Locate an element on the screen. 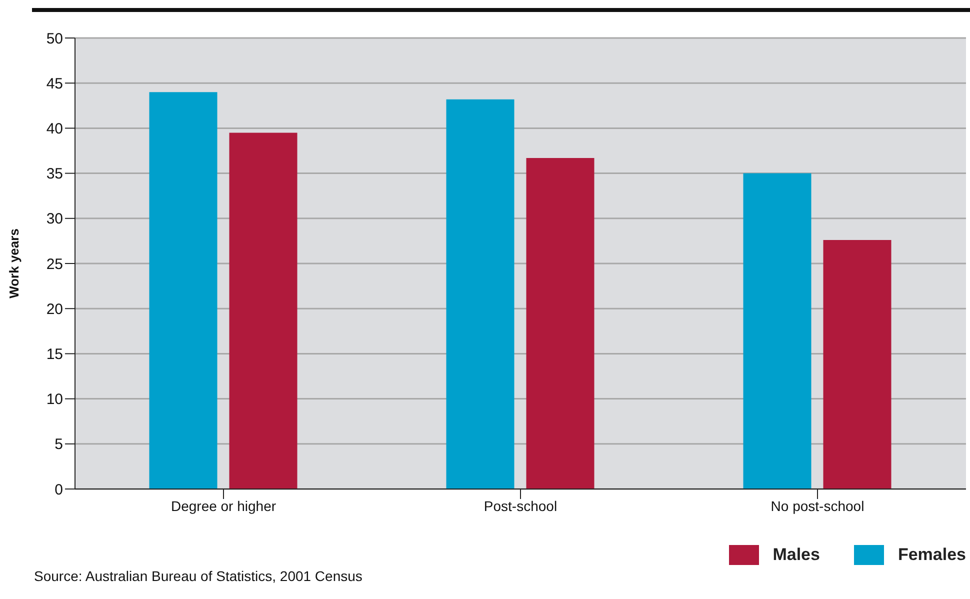  x-tick-label: Post-school is located at coordinates (521, 506).